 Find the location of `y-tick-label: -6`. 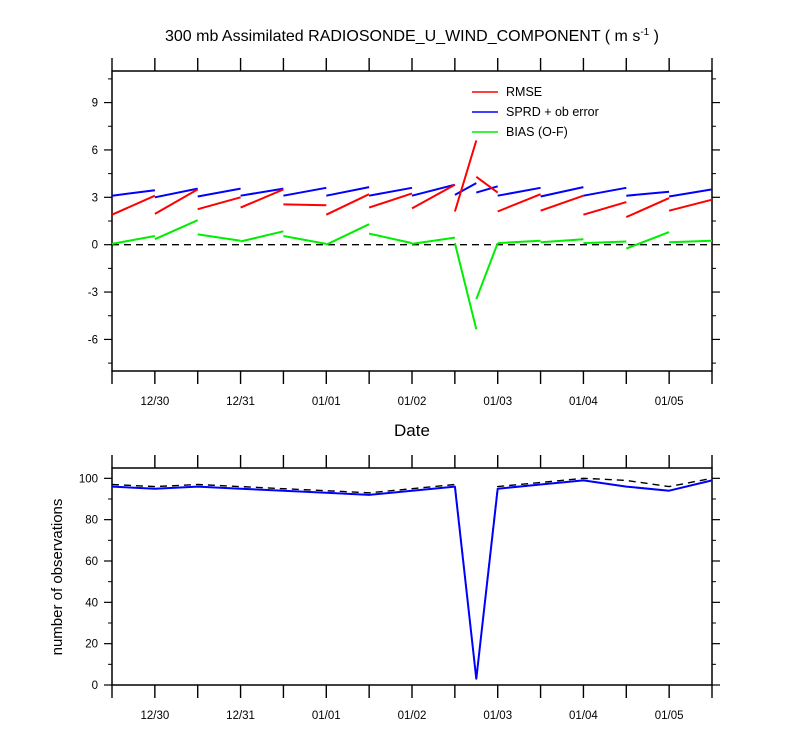

y-tick-label: -6 is located at coordinates (93, 340).